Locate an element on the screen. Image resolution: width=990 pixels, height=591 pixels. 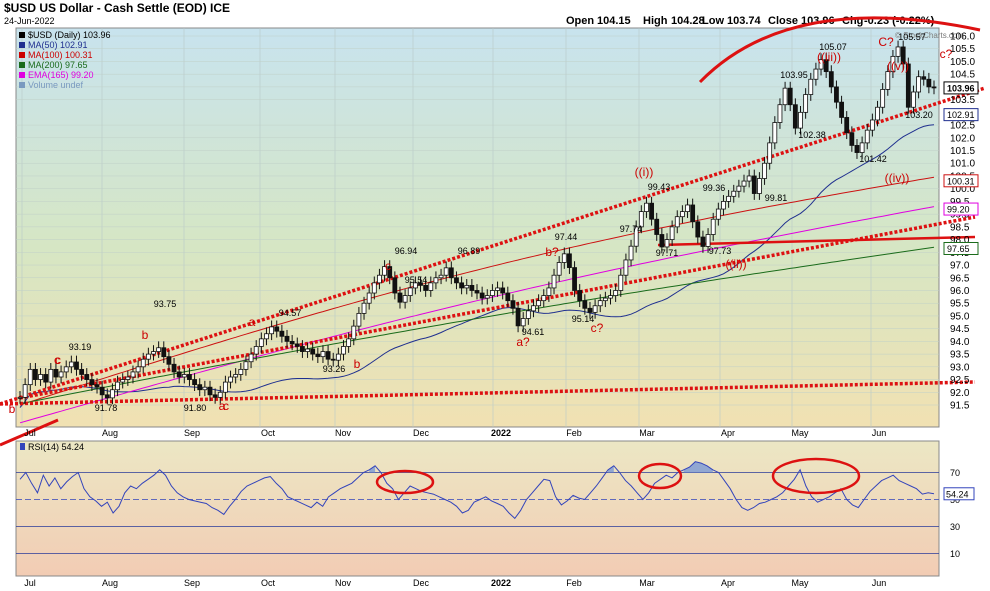
legend-swatch is located at coordinates (22, 55).